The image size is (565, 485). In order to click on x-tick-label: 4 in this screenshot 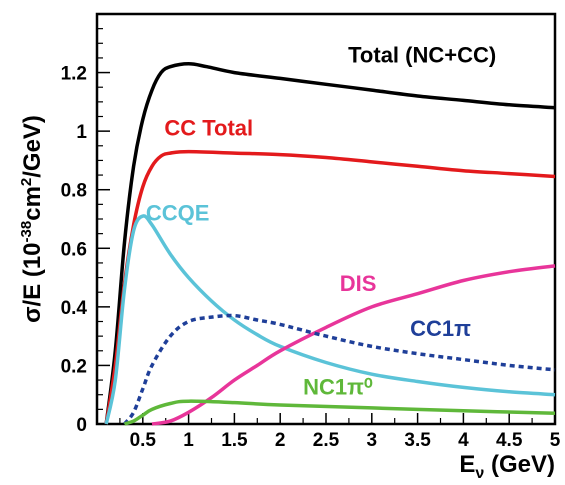, I will do `click(463, 440)`.